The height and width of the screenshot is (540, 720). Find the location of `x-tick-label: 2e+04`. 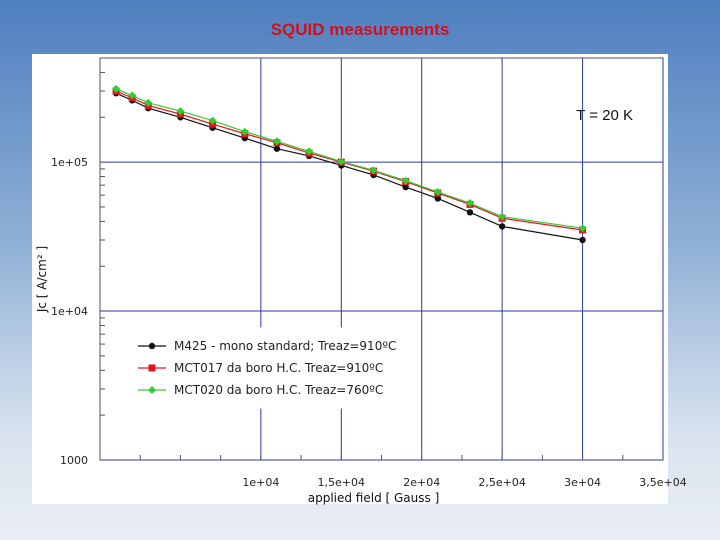

x-tick-label: 2e+04 is located at coordinates (421, 482).